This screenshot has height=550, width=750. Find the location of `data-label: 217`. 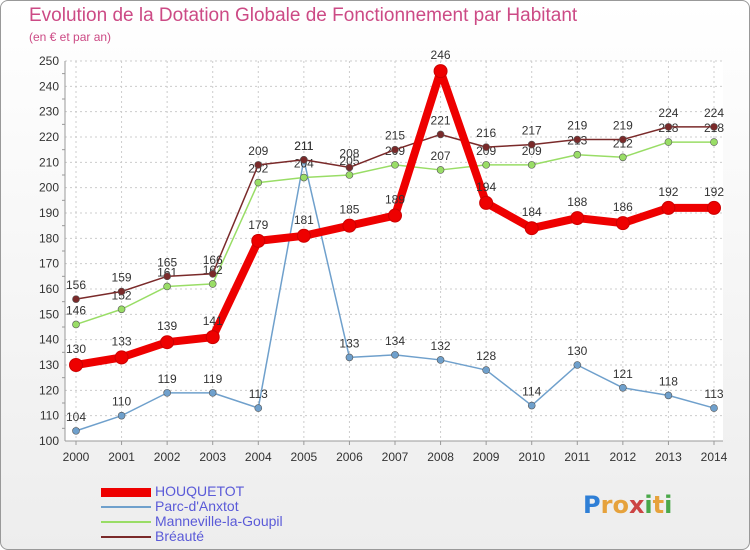

data-label: 217 is located at coordinates (532, 131).